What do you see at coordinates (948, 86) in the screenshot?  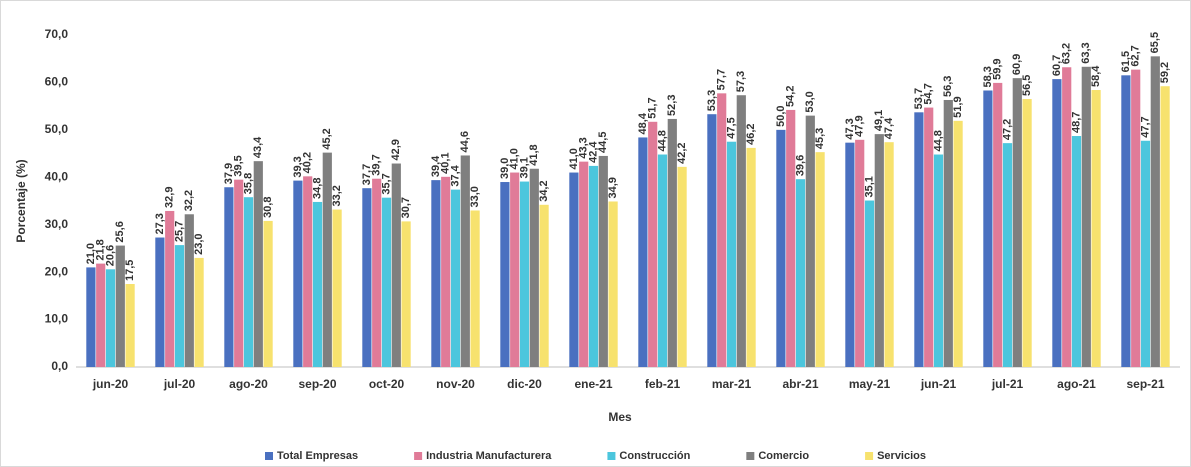 I see `value-label: 56,3` at bounding box center [948, 86].